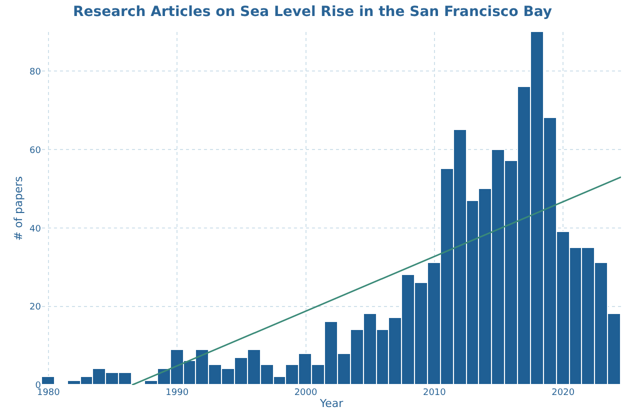  What do you see at coordinates (306, 393) in the screenshot?
I see `x-tick-label: 2000` at bounding box center [306, 393].